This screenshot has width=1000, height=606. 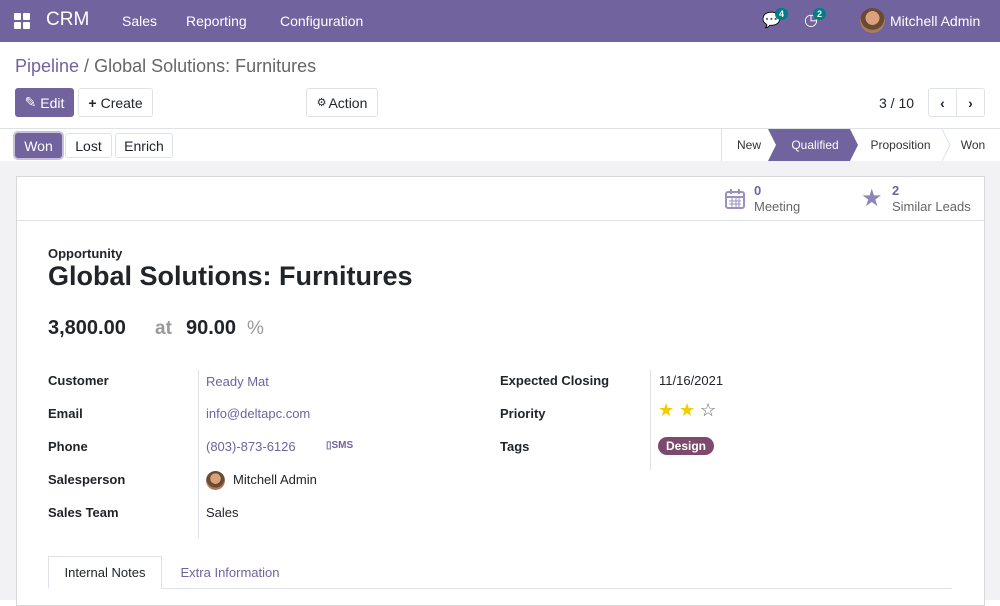 I want to click on record-type: Opportunity, so click(x=85, y=253).